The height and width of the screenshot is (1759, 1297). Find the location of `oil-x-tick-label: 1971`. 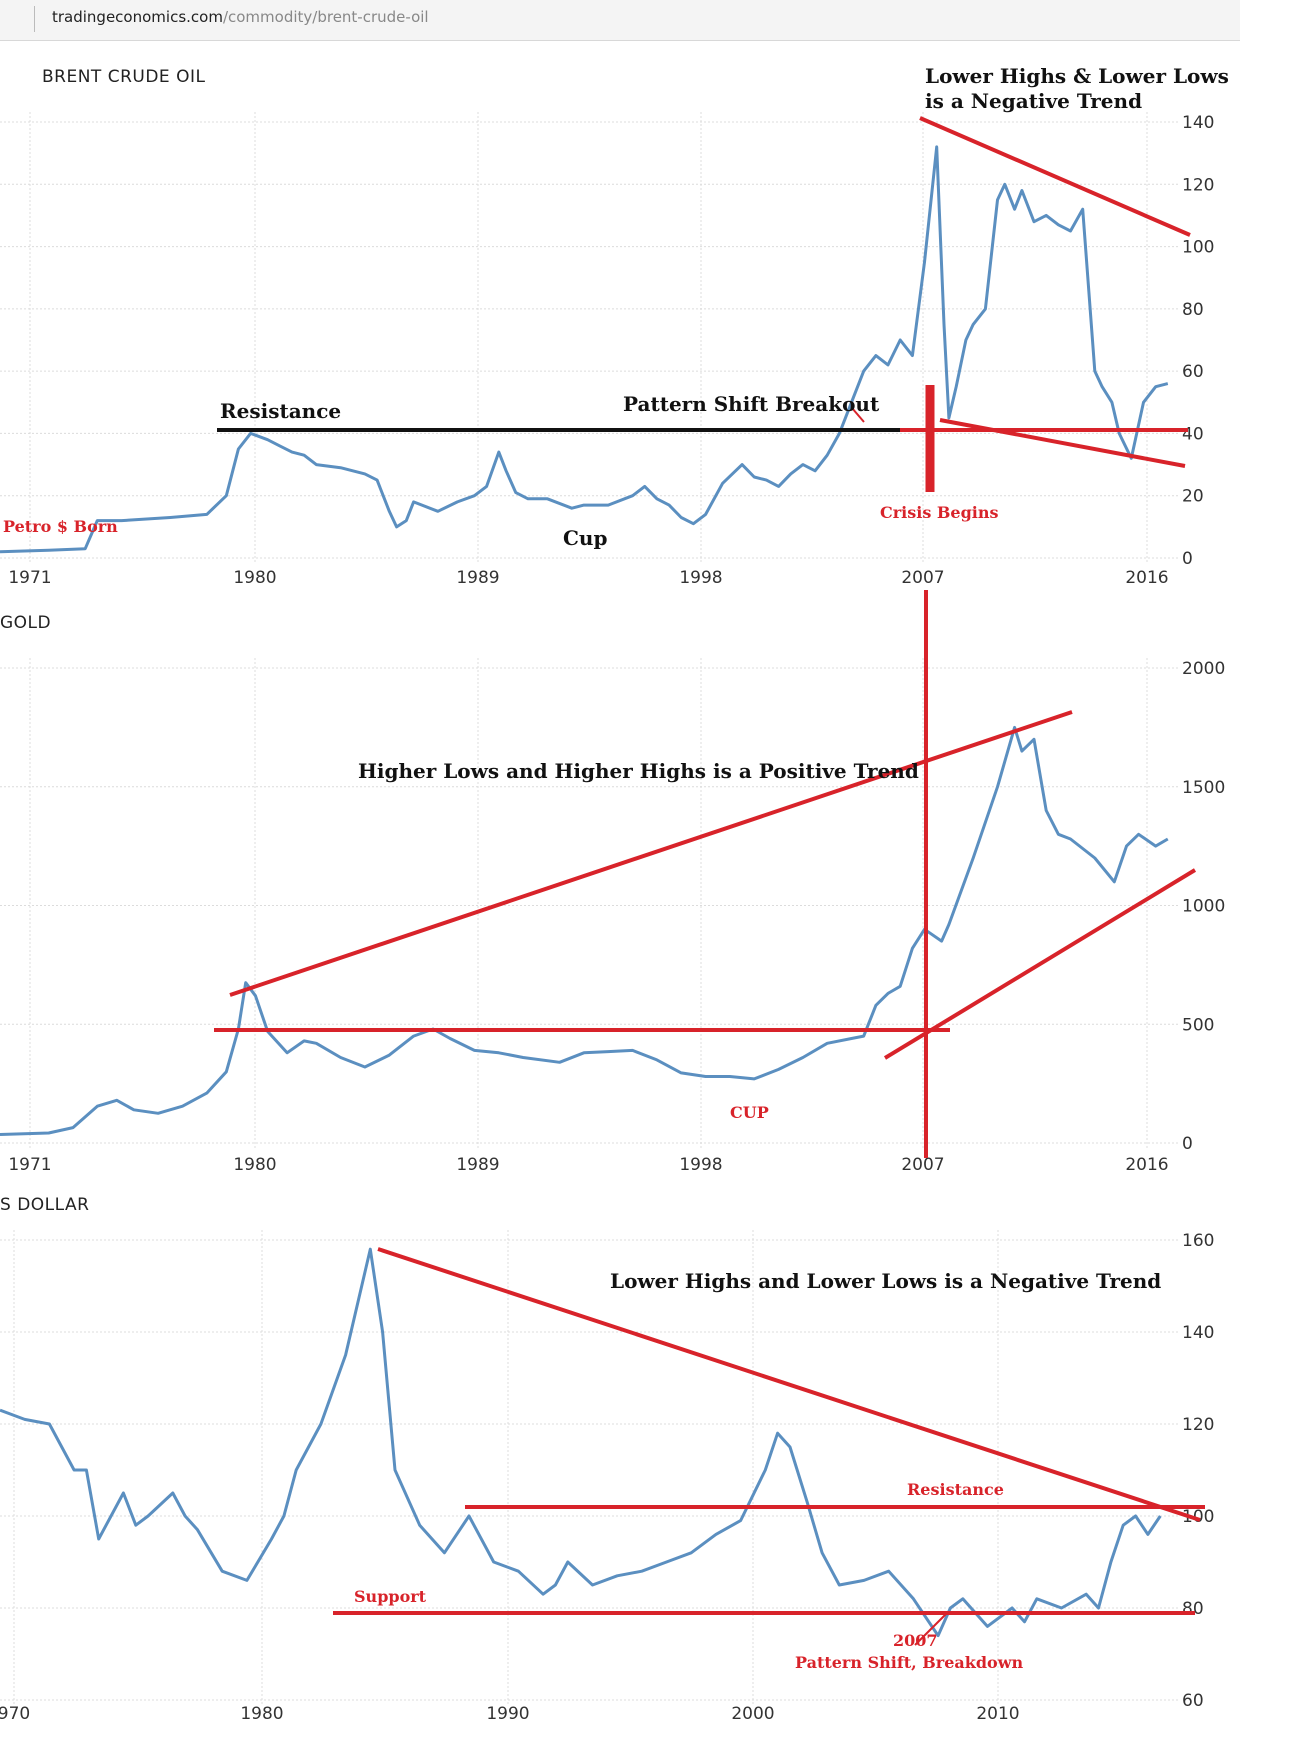

oil-x-tick-label: 1971 is located at coordinates (29, 578).